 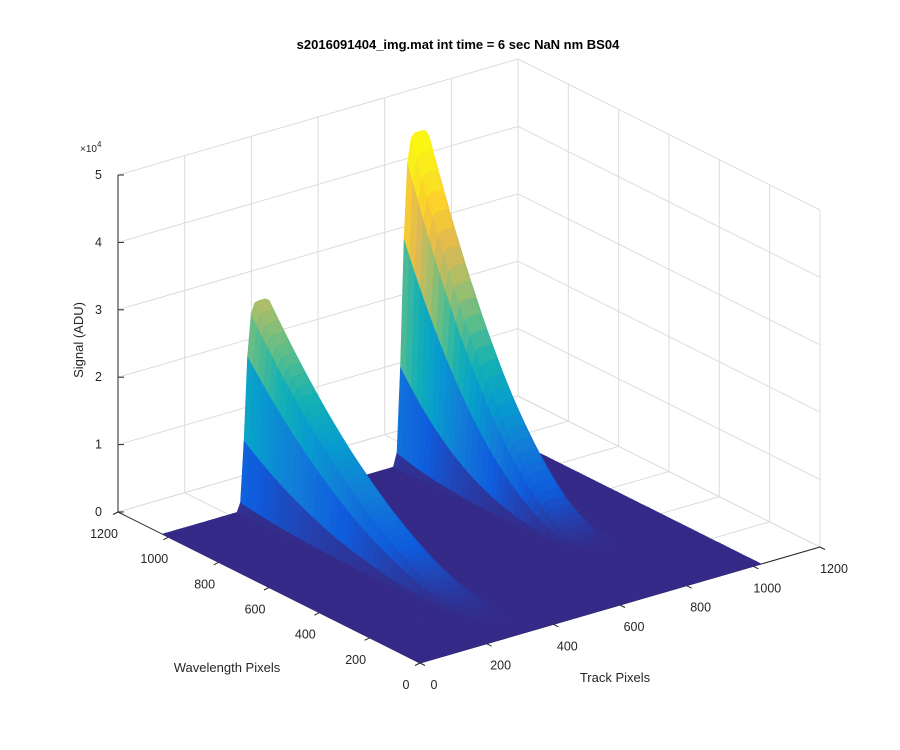 I want to click on y-axis-label: Wavelength Pixels, so click(x=227, y=667).